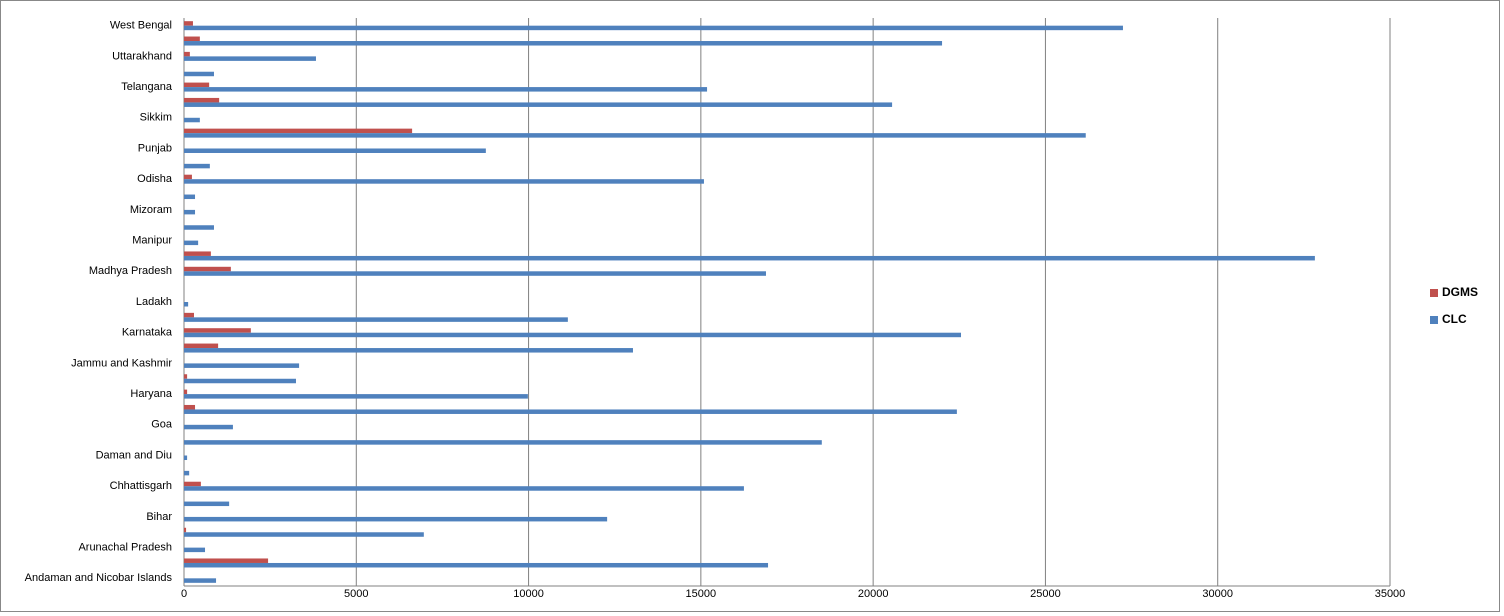 This screenshot has width=1504, height=616. Describe the element at coordinates (1217, 594) in the screenshot. I see `x-tick-label: 30000` at that location.